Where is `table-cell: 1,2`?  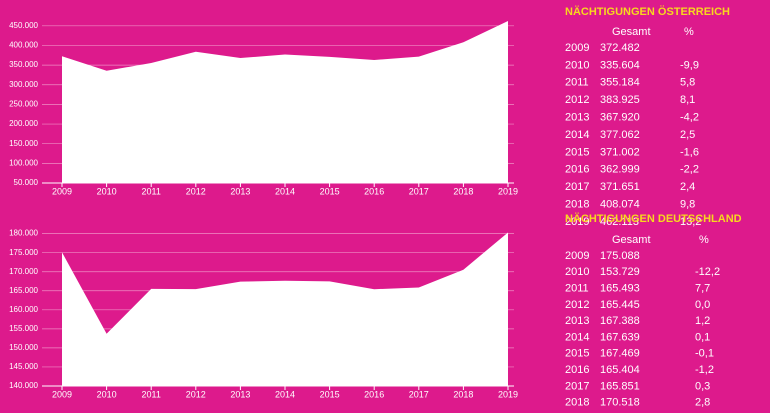
table-cell: 1,2 is located at coordinates (702, 321).